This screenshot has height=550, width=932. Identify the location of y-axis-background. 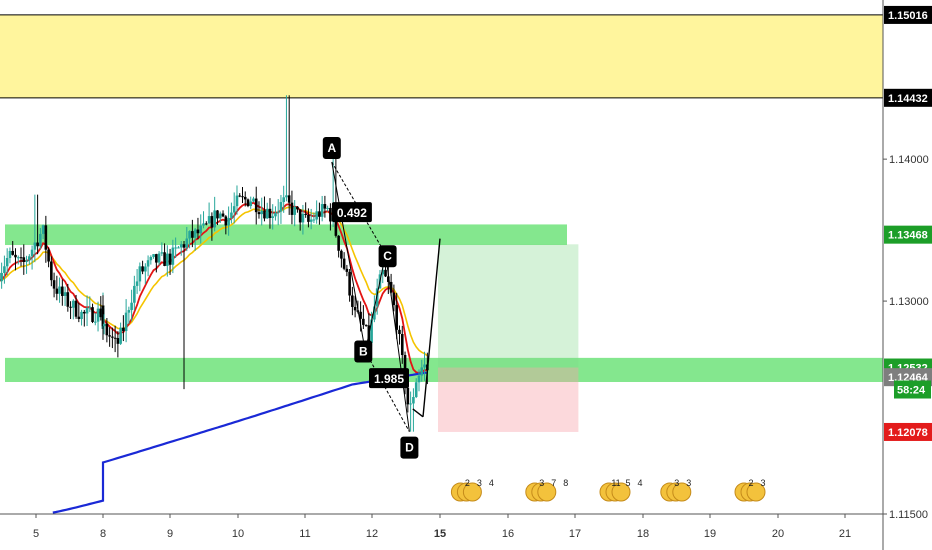
(907, 275).